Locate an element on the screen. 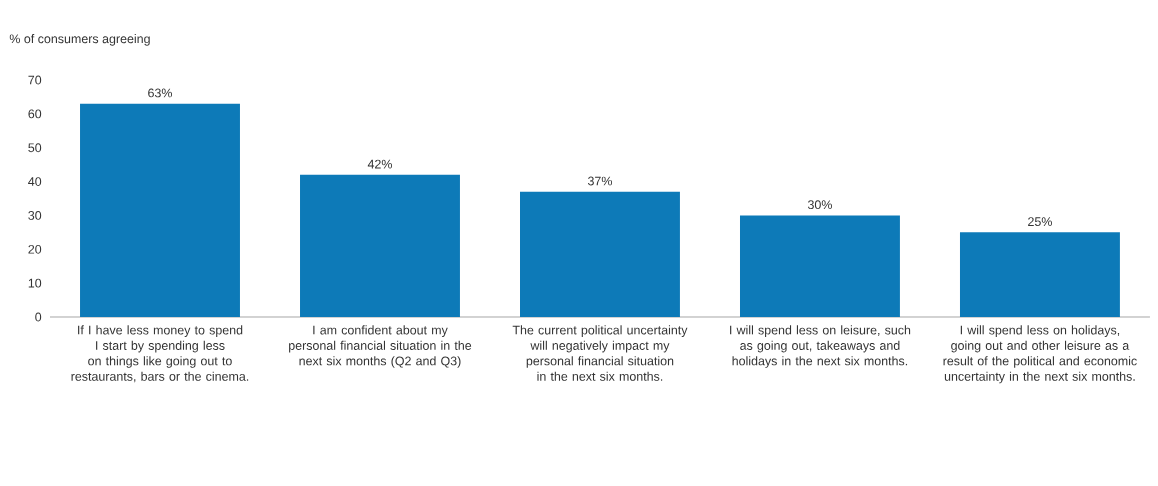 The height and width of the screenshot is (486, 1158). y-tick-label: 60 is located at coordinates (35, 114).